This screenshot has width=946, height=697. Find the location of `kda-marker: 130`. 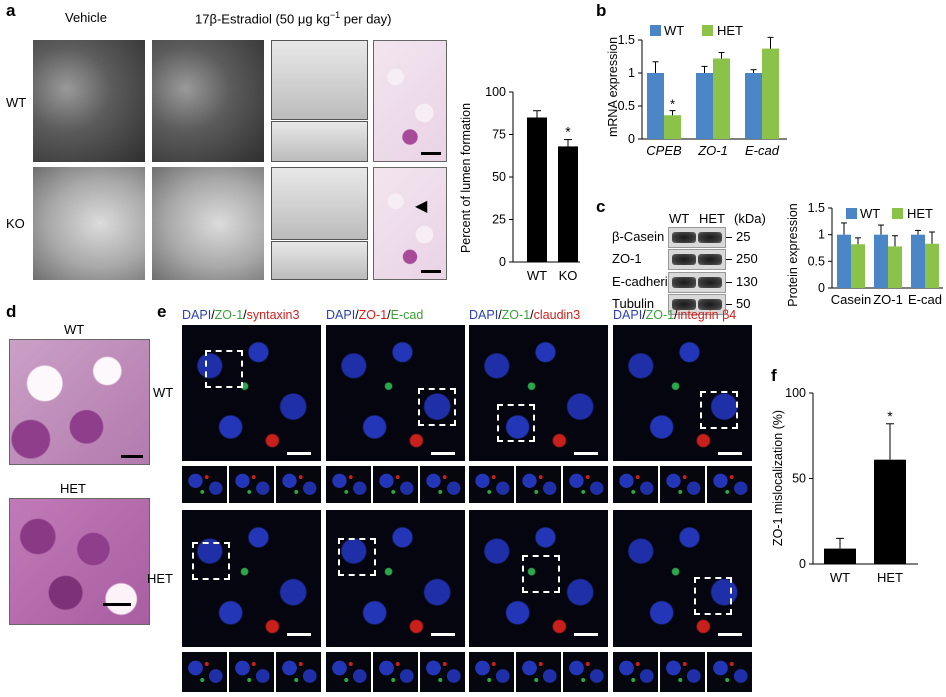

kda-marker: 130 is located at coordinates (747, 281).